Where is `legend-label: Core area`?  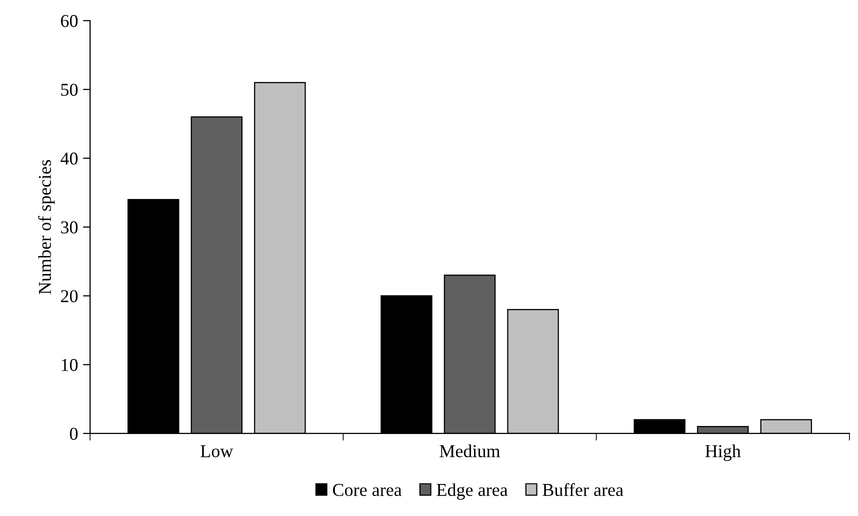 legend-label: Core area is located at coordinates (367, 490).